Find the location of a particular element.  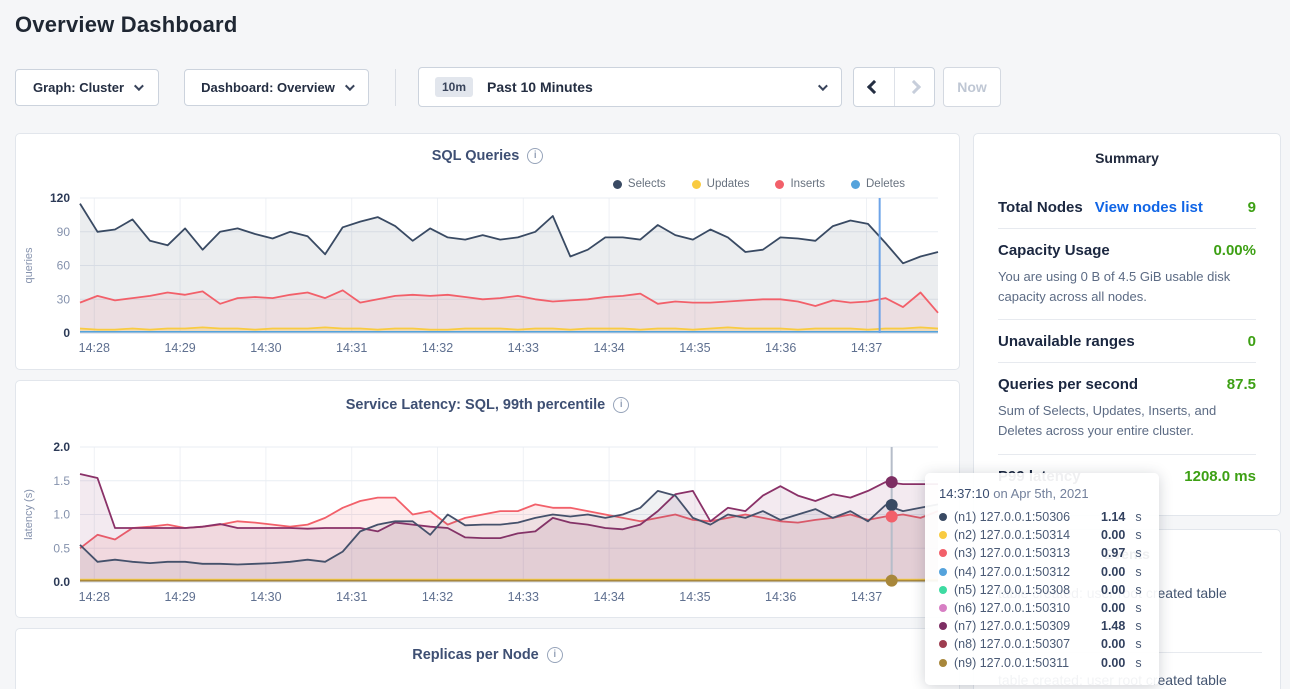

svg-text: 14:28 is located at coordinates (94, 348).